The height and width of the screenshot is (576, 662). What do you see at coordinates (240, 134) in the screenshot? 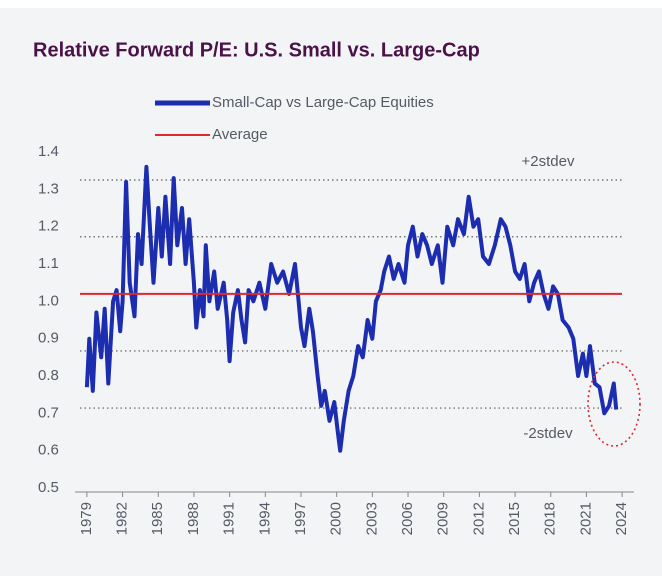
I see `legend-label: Average` at bounding box center [240, 134].